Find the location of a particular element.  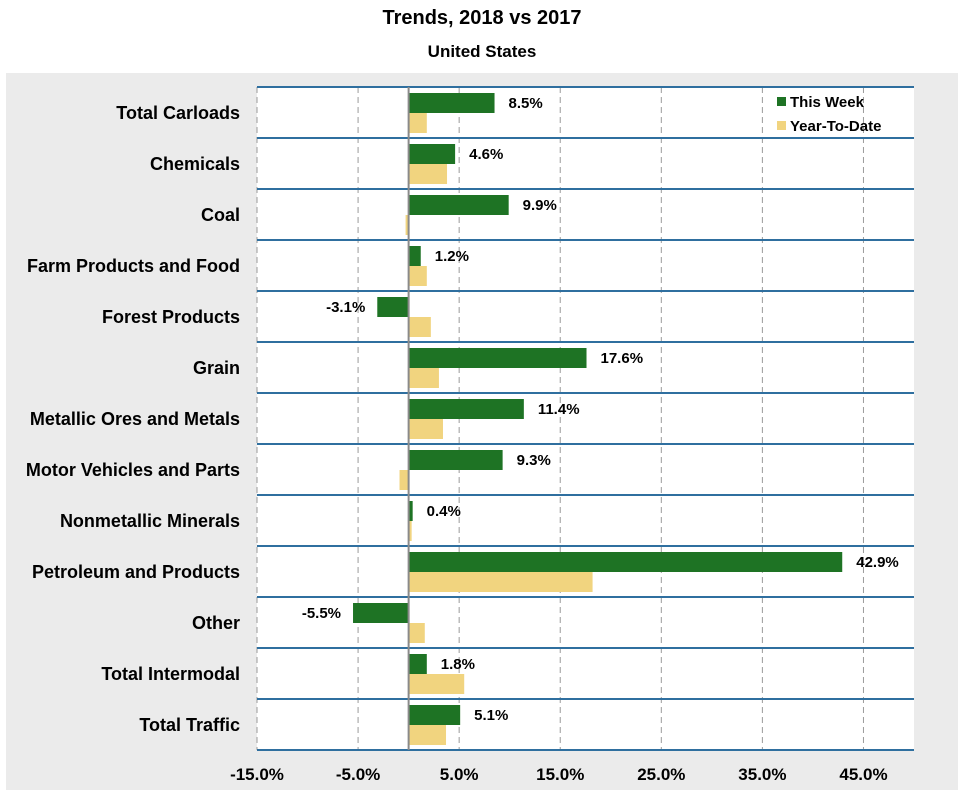

category-label-chemicals: Chemicals is located at coordinates (195, 164).